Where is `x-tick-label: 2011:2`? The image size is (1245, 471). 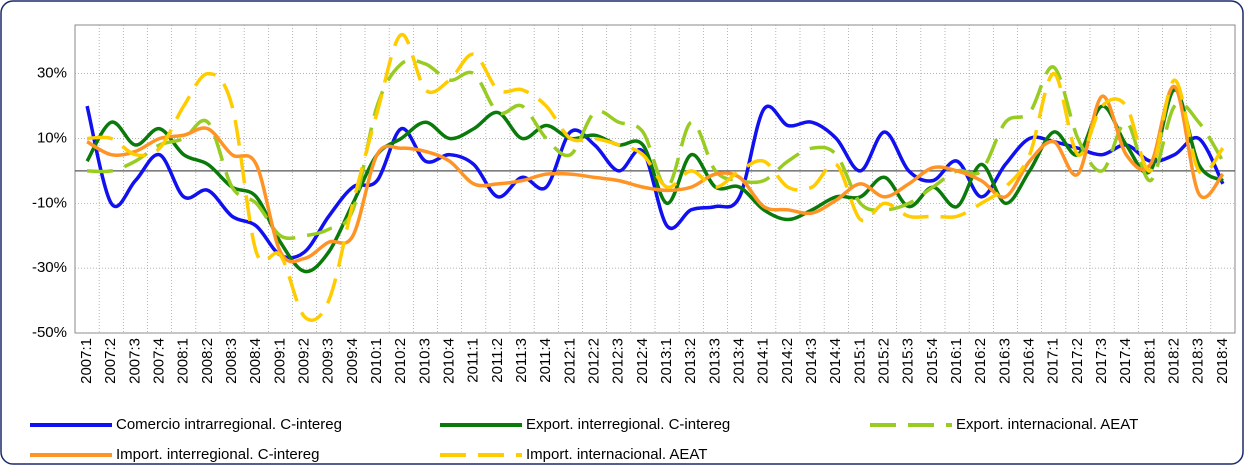
x-tick-label: 2011:2 is located at coordinates (497, 360).